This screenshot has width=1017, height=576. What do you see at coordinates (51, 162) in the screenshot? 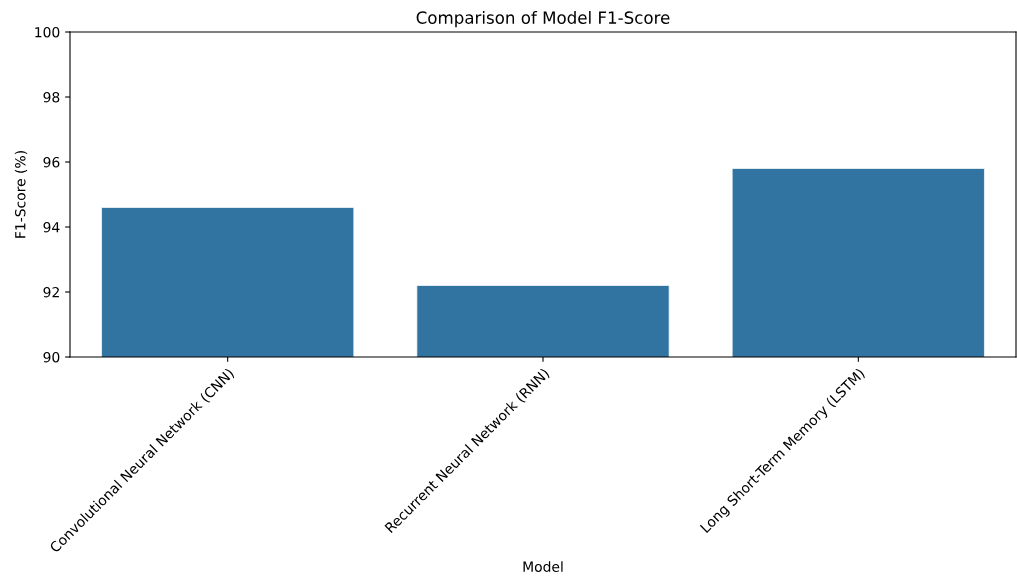
I see `y-tick-label: 96` at bounding box center [51, 162].